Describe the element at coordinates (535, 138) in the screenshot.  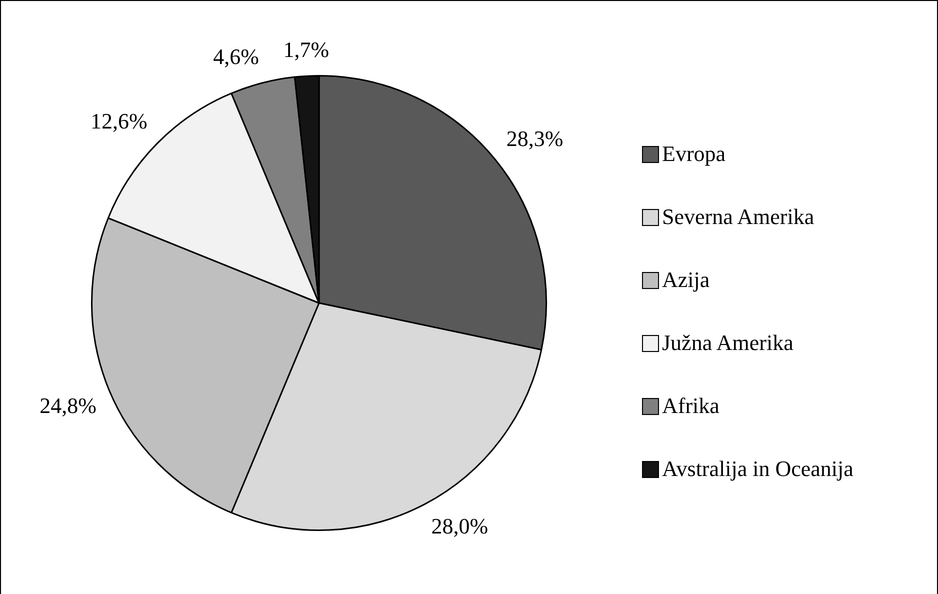
I see `data-label: 28,3%` at that location.